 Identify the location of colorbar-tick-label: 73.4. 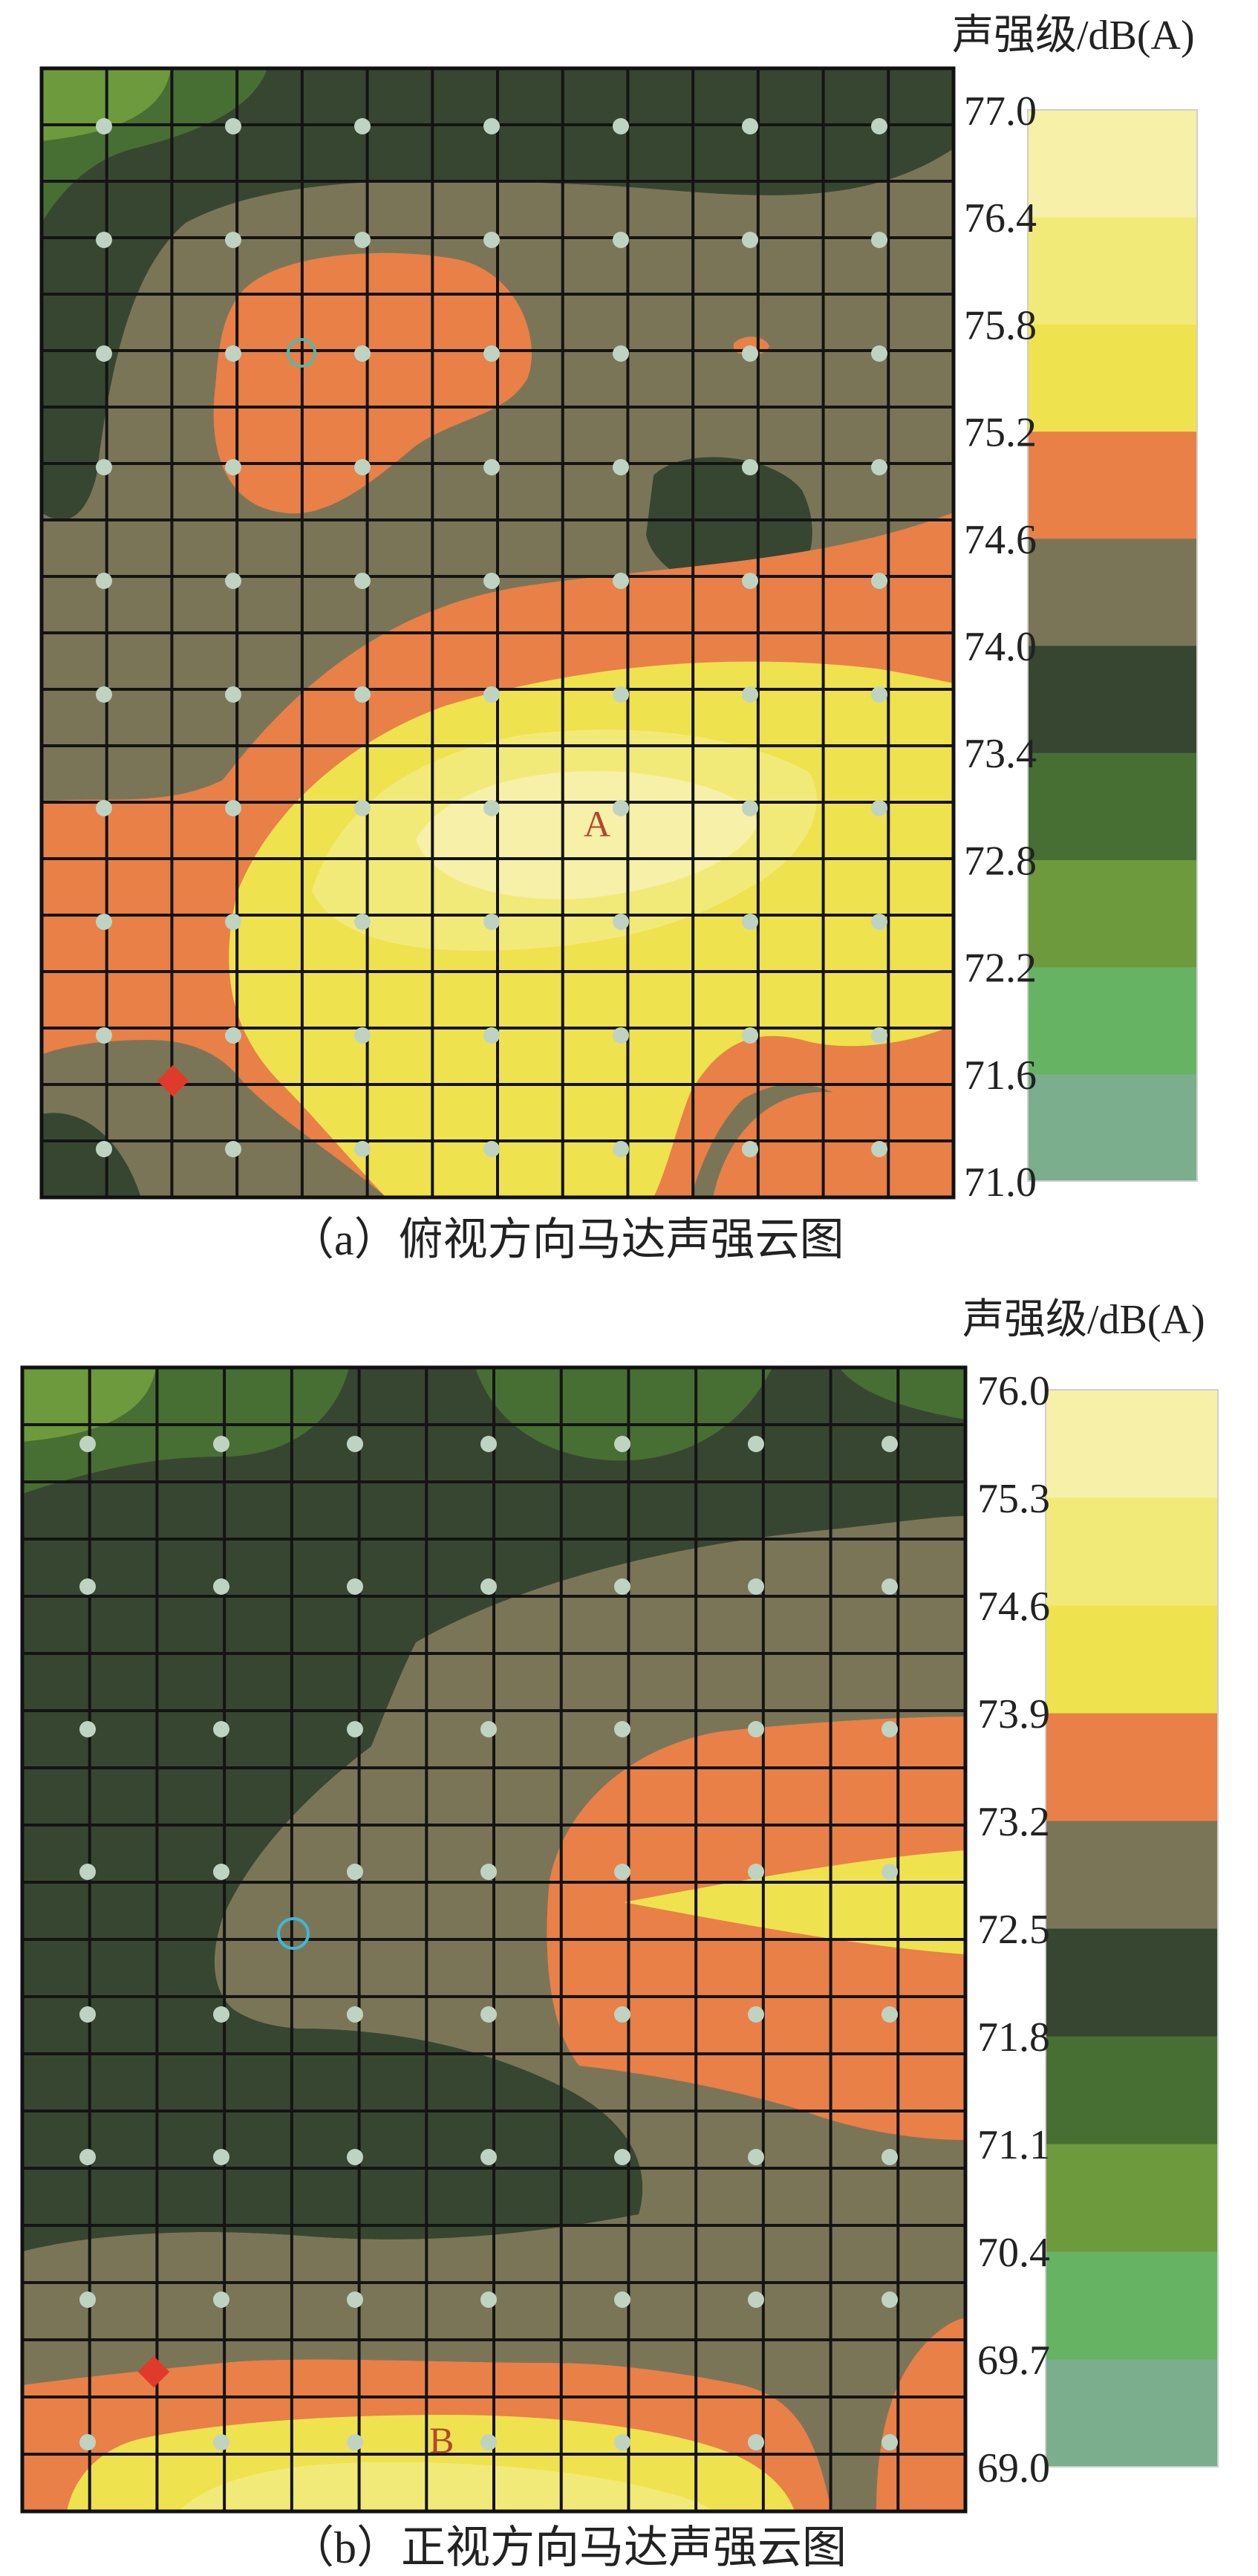
(1001, 754).